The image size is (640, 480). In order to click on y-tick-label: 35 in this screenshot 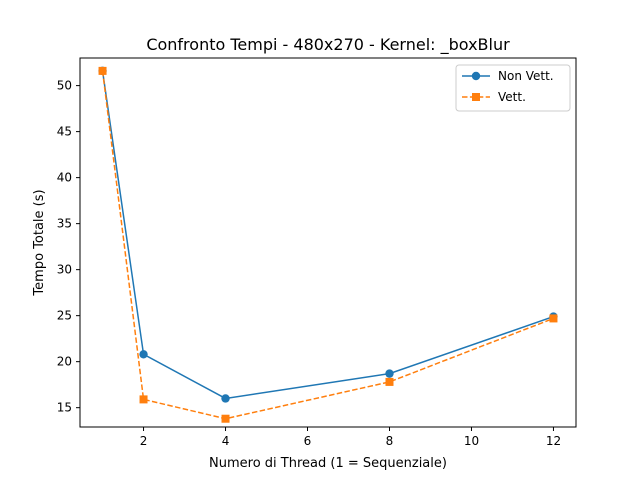, I will do `click(64, 224)`.